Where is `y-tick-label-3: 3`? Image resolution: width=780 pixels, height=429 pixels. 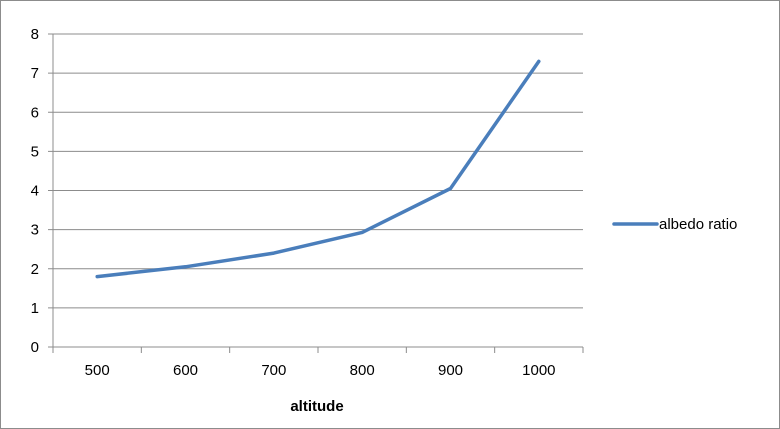 y-tick-label-3: 3 is located at coordinates (35, 230).